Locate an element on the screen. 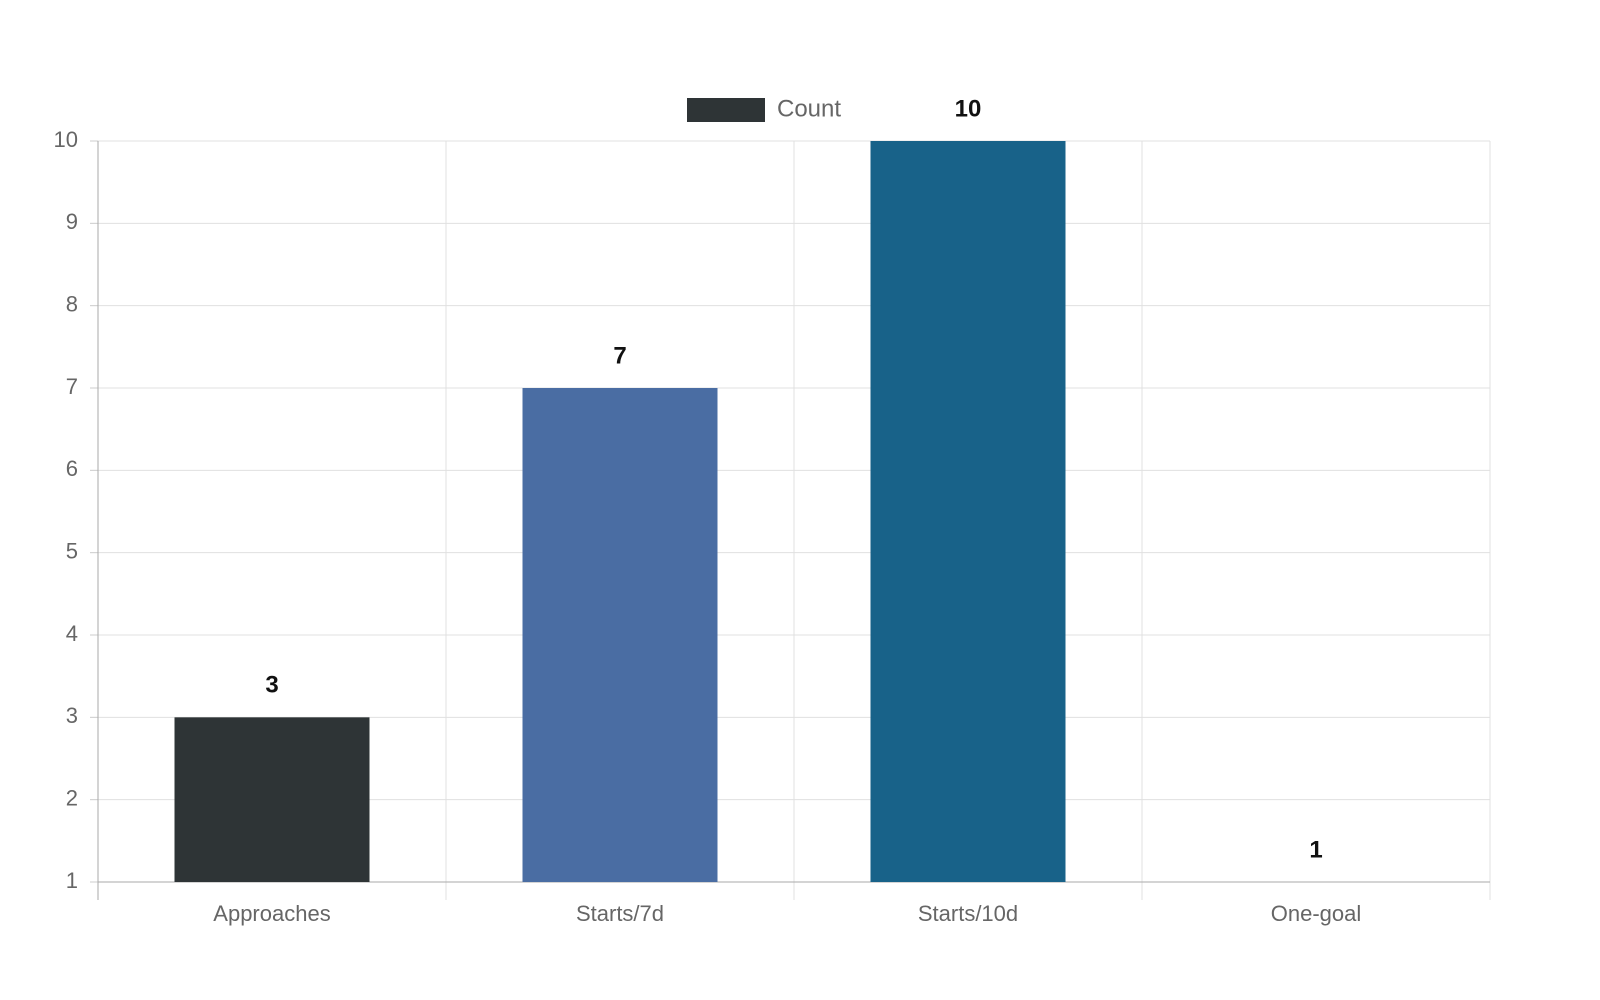 The image size is (1600, 1000). value-label: 3 is located at coordinates (271, 685).